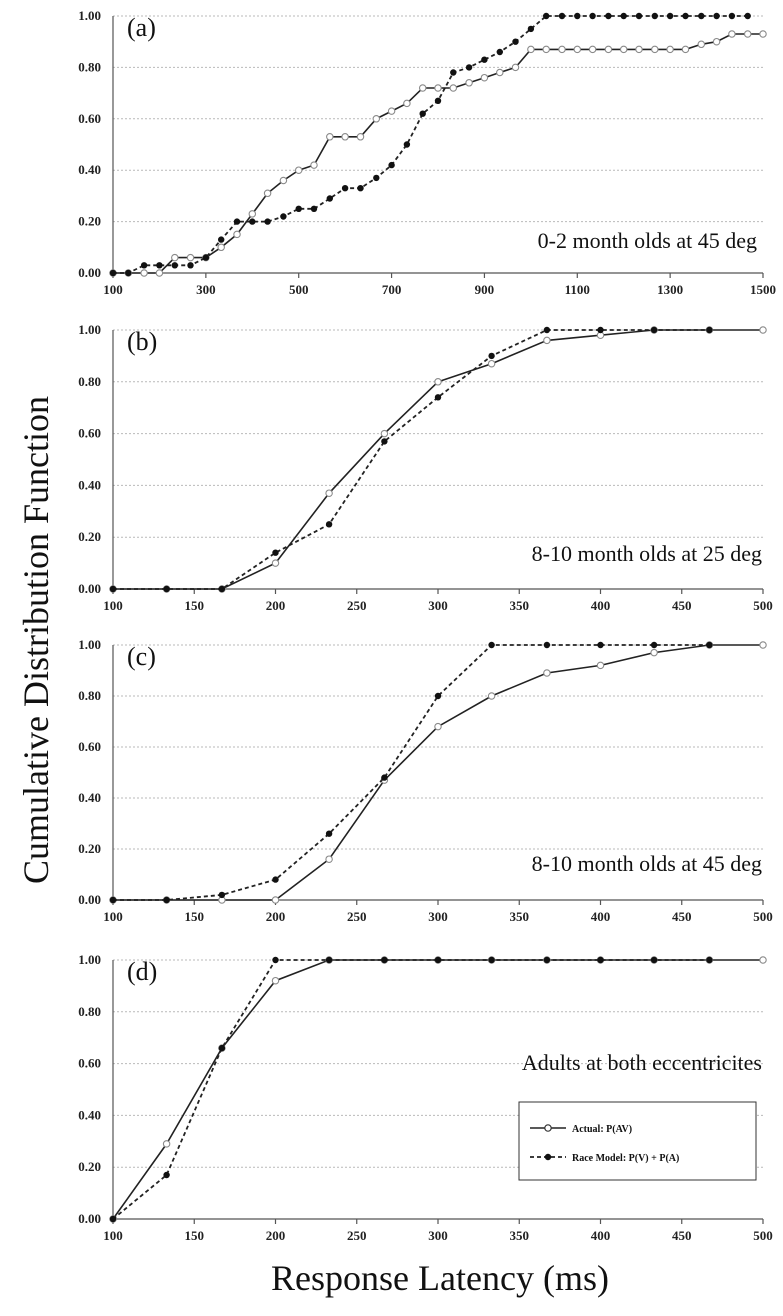 This screenshot has width=783, height=1316. I want to click on x-tick-label: 900, so click(485, 289).